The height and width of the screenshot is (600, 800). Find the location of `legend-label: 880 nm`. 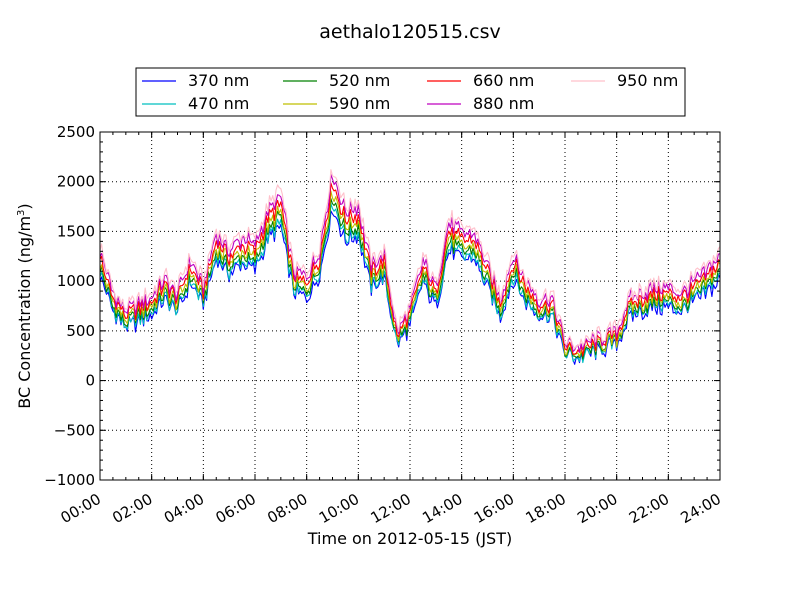

legend-label: 880 nm is located at coordinates (503, 103).